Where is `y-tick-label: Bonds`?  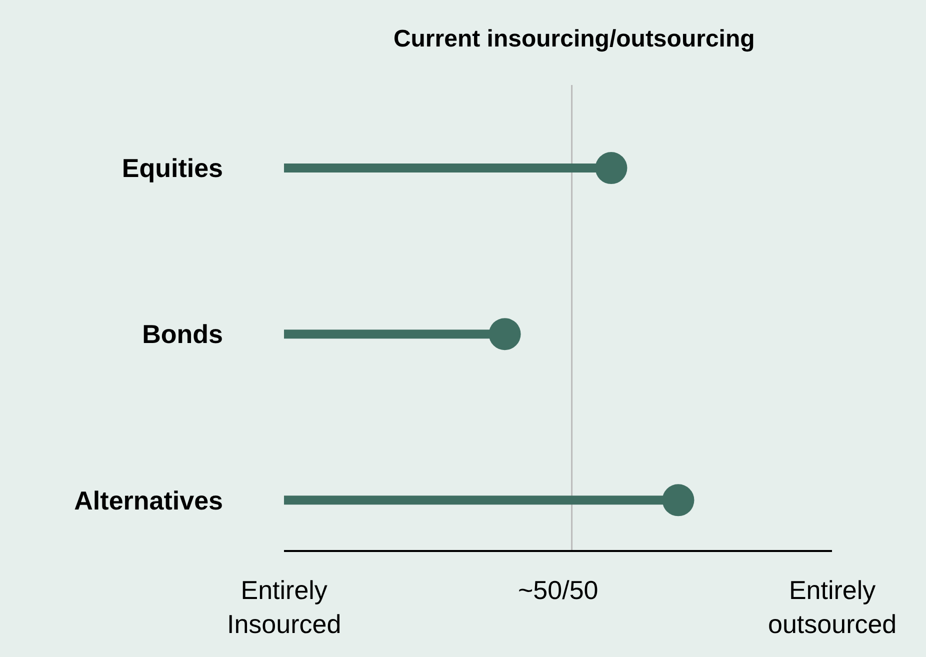
y-tick-label: Bonds is located at coordinates (182, 334).